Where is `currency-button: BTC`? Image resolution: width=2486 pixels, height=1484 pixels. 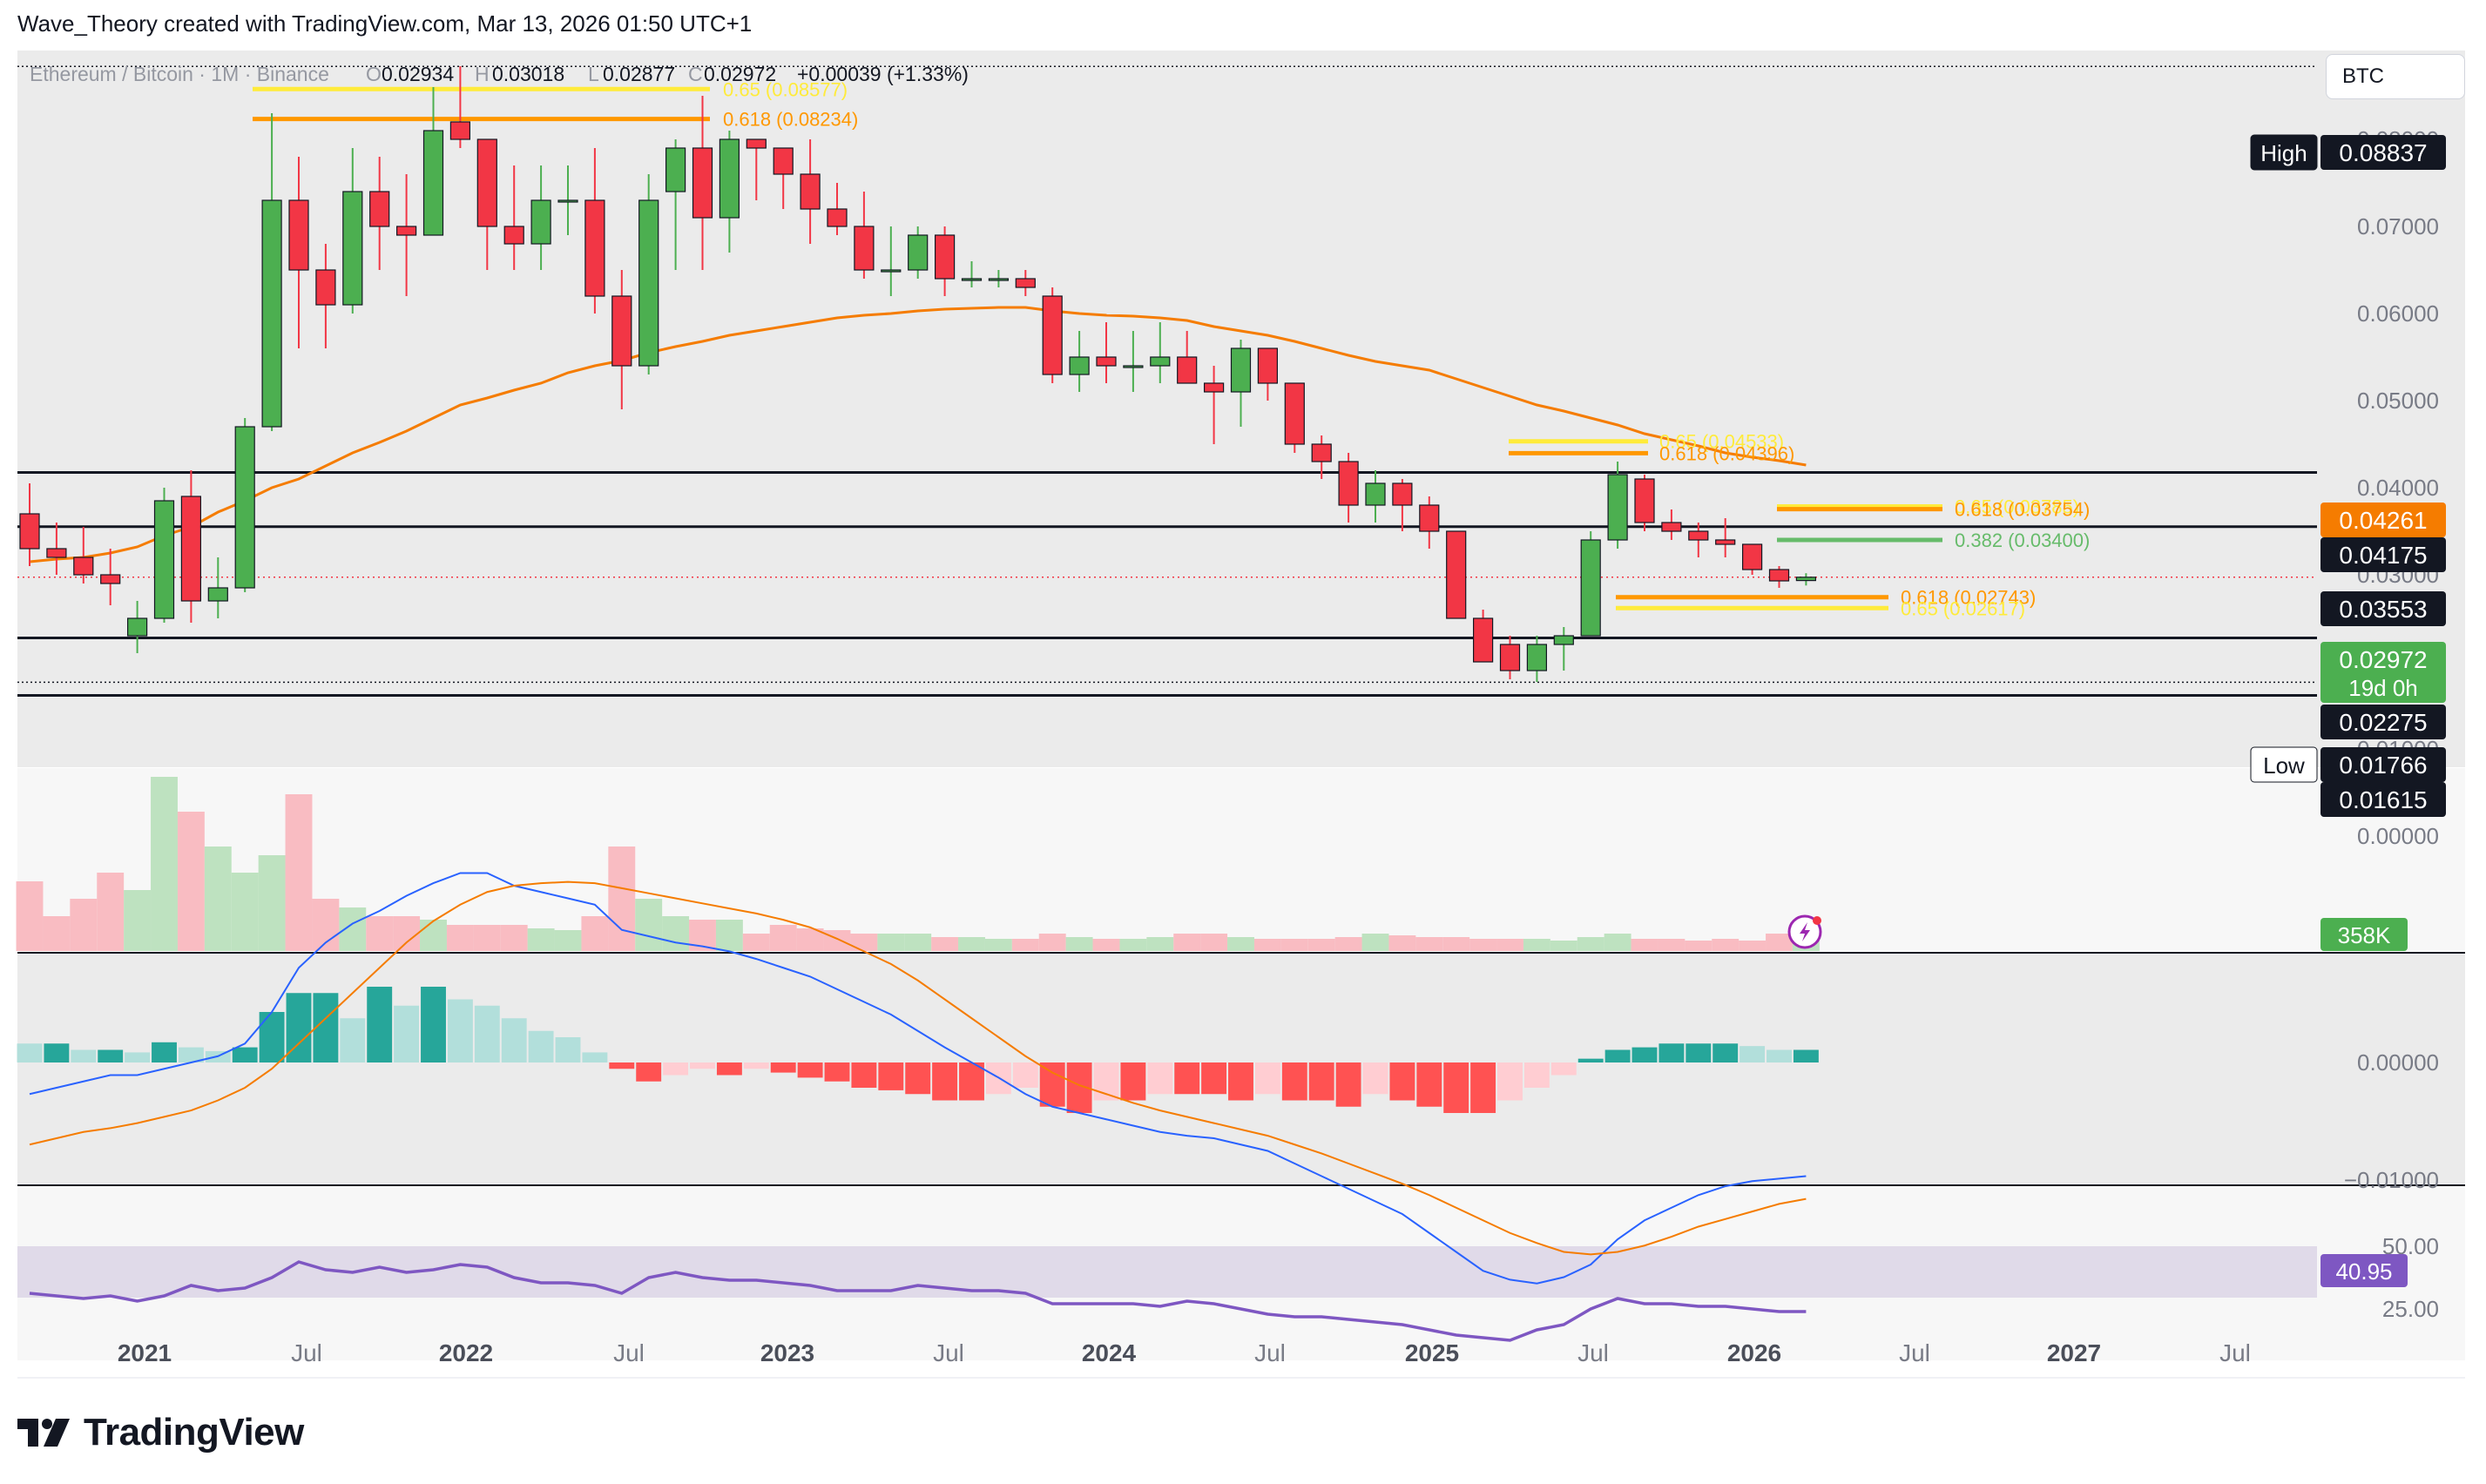
currency-button: BTC is located at coordinates (2395, 77).